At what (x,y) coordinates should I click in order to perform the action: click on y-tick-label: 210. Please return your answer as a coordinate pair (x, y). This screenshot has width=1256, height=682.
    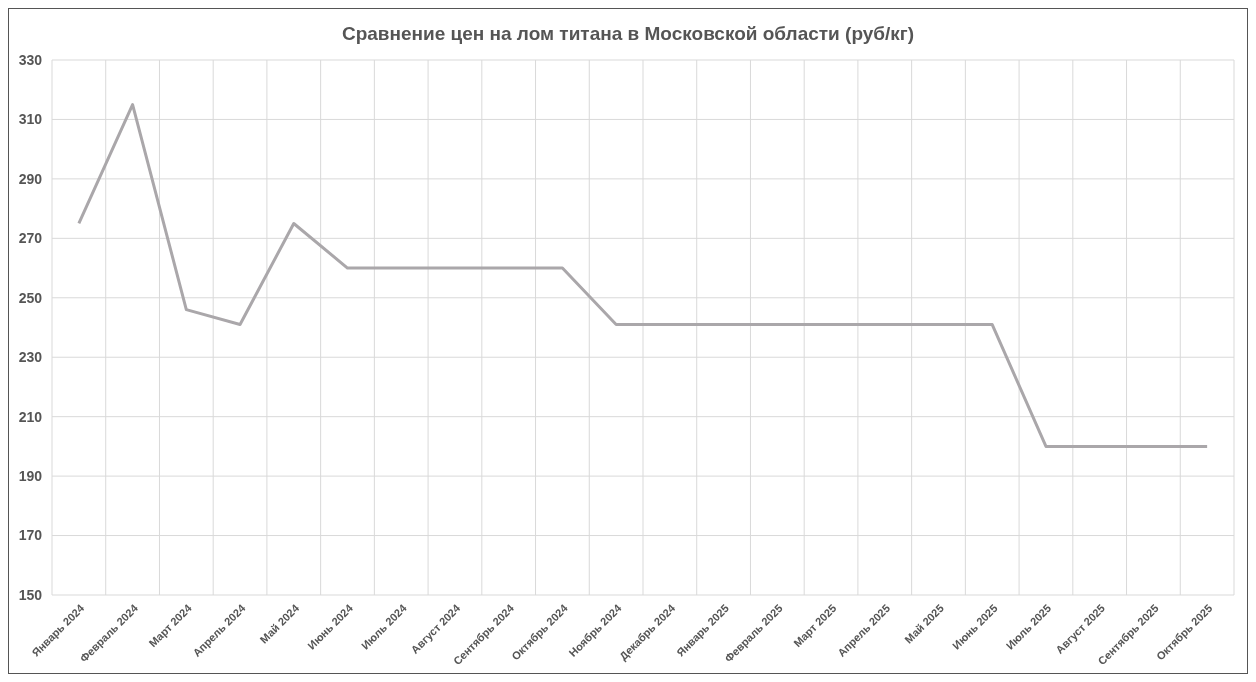
    Looking at the image, I should click on (30, 416).